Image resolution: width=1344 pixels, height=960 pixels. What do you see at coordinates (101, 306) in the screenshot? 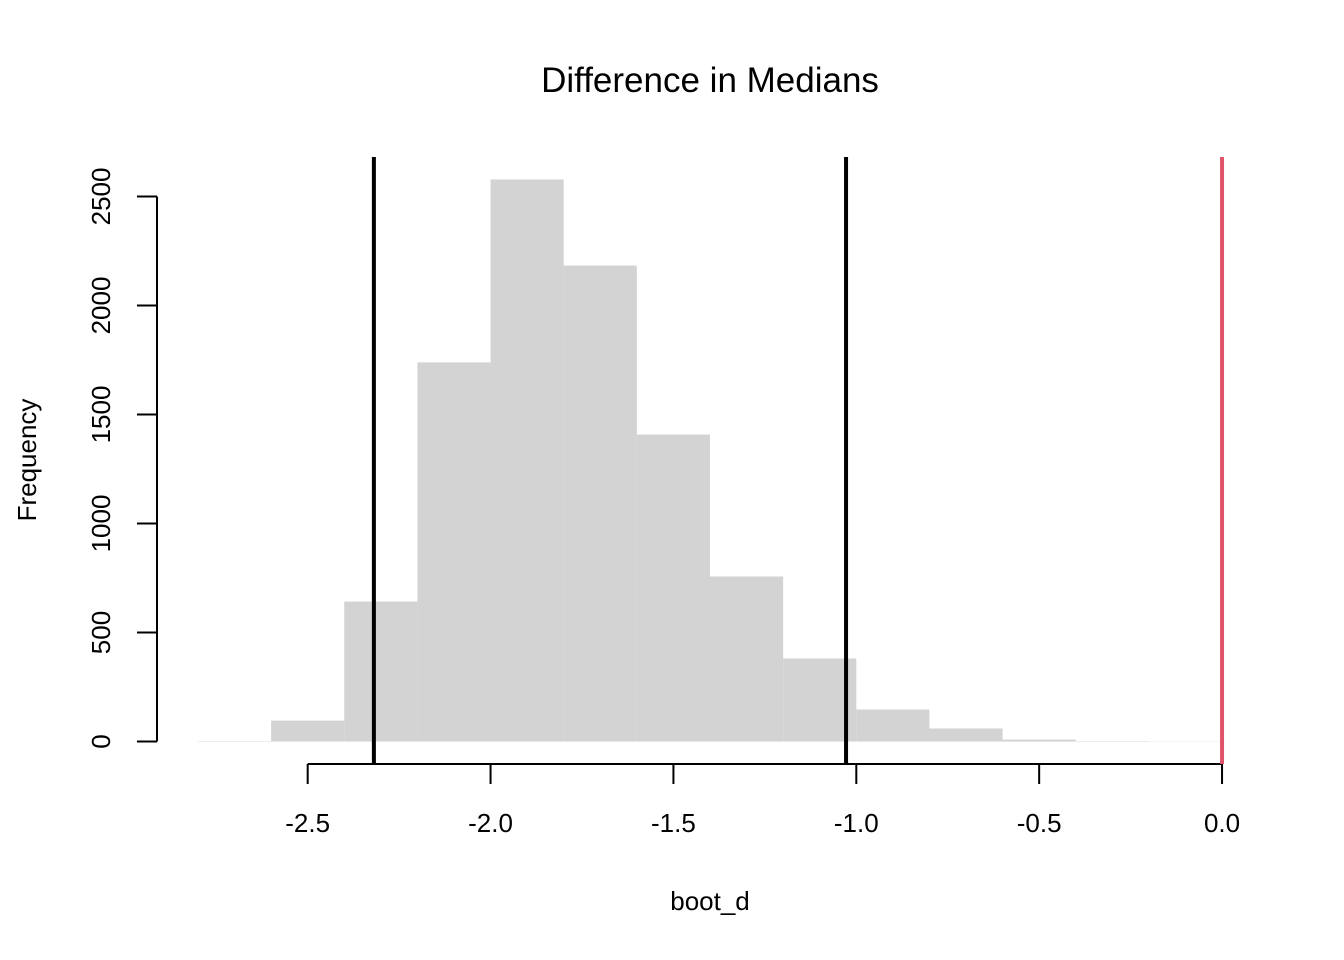
I see `y-tick-label: 2000` at bounding box center [101, 306].